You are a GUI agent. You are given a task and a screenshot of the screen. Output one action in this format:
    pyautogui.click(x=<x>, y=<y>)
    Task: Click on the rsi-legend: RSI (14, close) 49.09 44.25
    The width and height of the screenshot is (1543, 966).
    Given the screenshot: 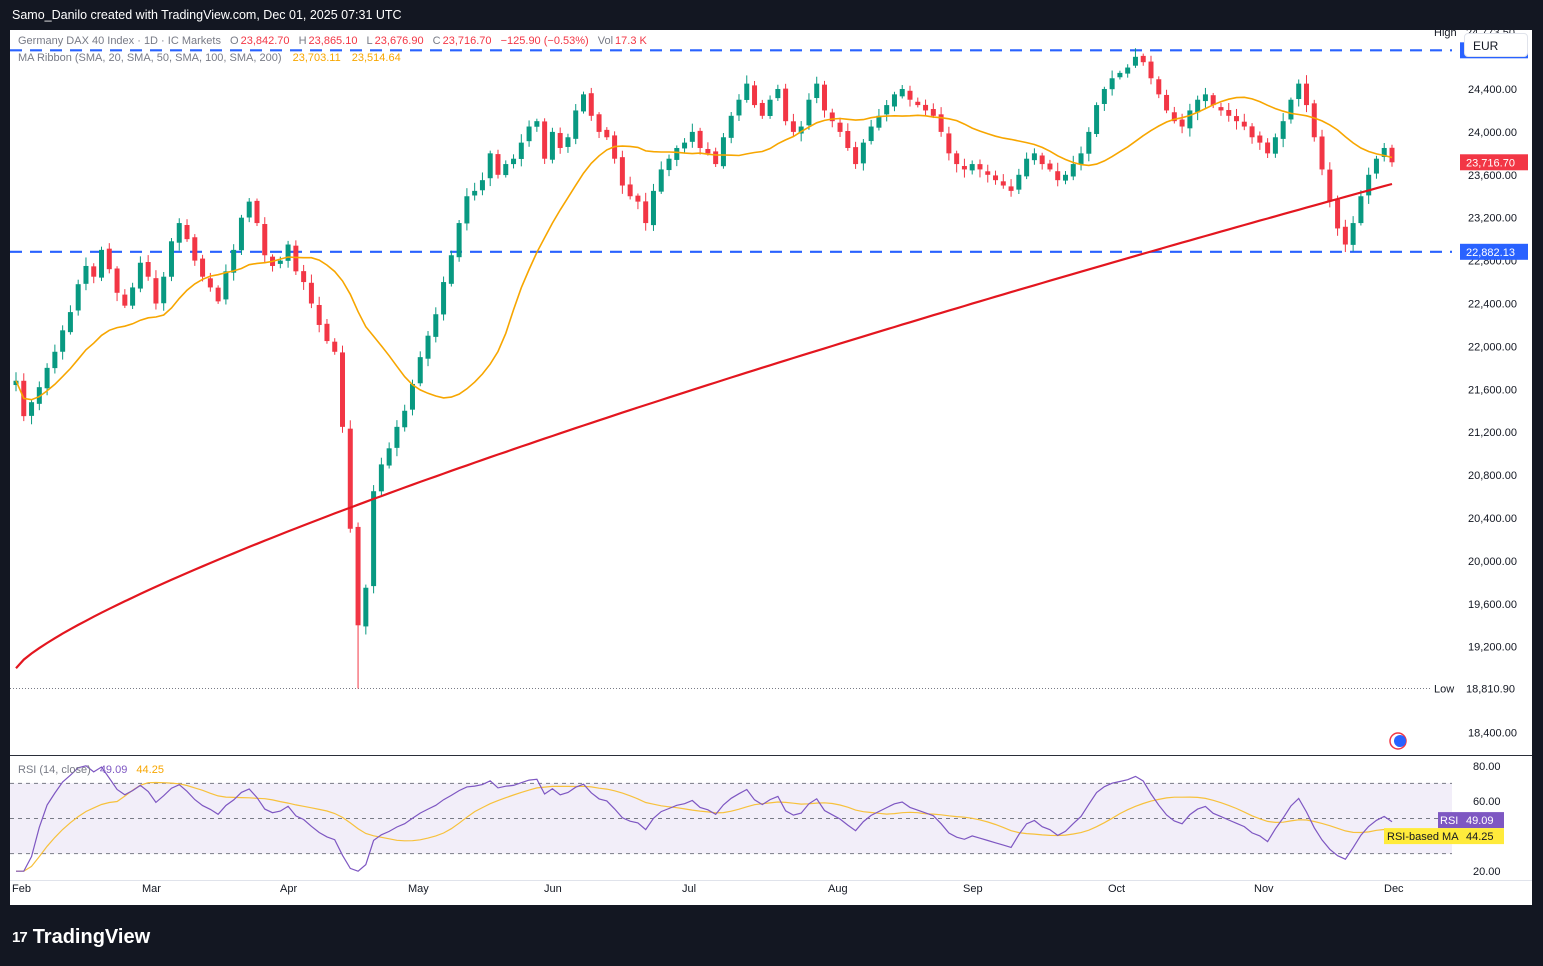 What is the action you would take?
    pyautogui.click(x=91, y=770)
    